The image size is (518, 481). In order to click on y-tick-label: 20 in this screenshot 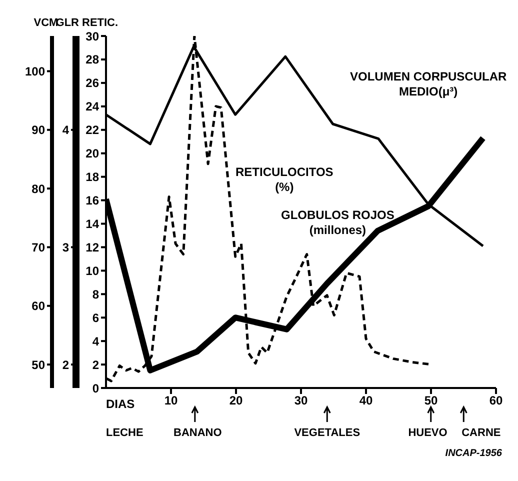, I will do `click(93, 153)`.